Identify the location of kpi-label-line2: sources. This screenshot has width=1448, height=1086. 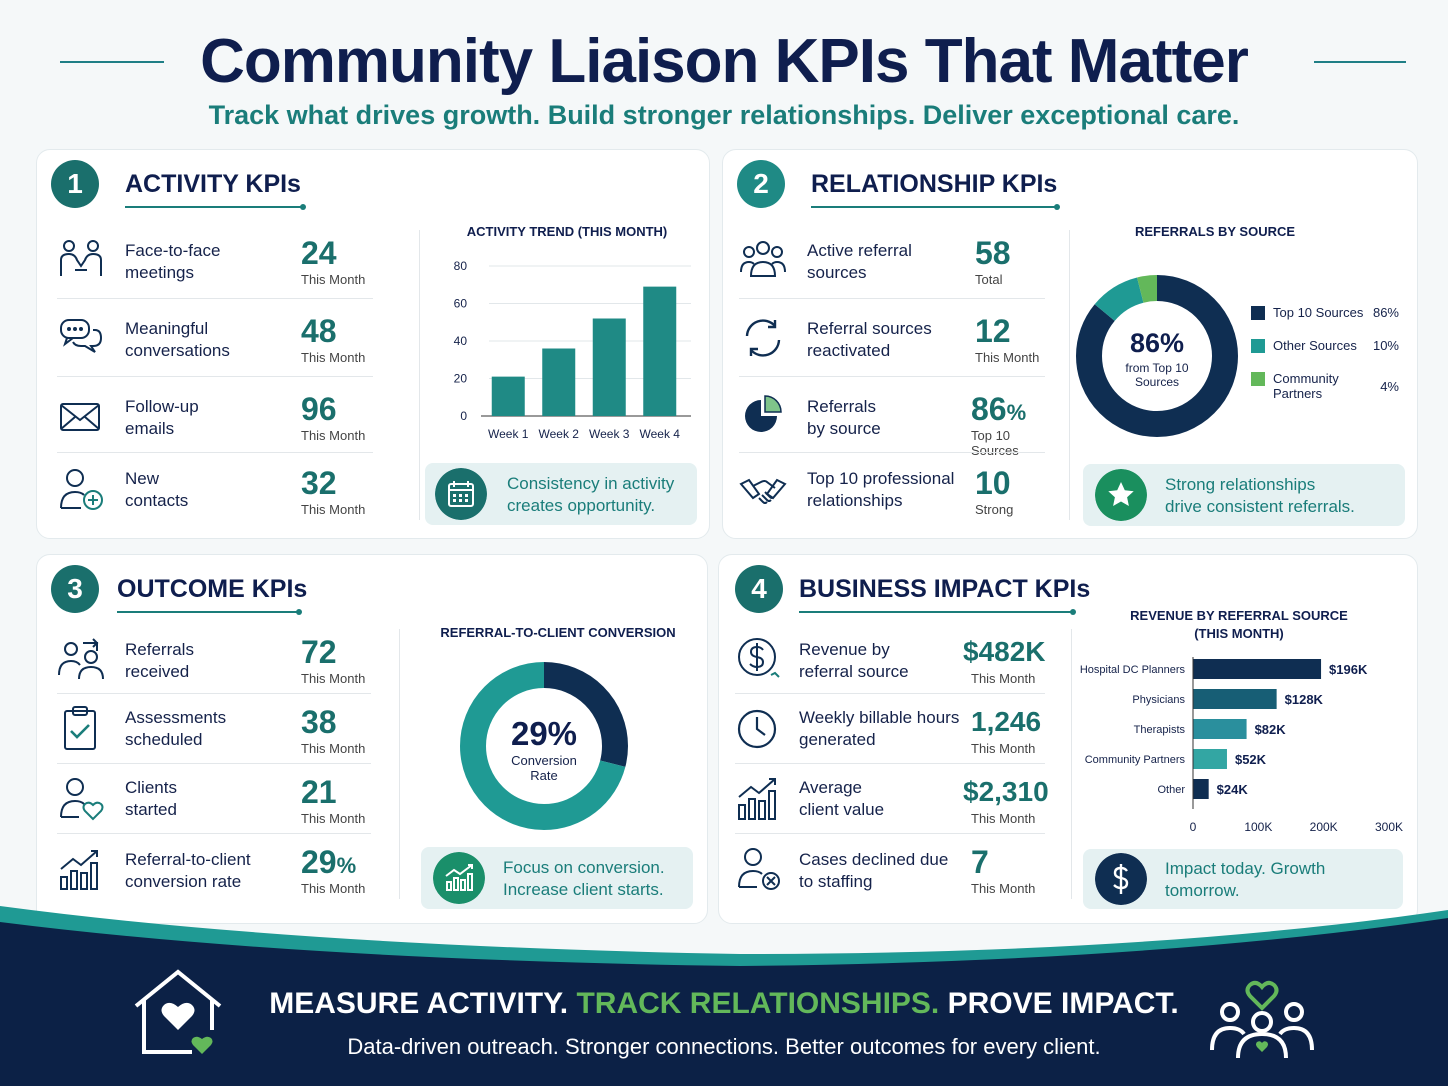
(837, 272).